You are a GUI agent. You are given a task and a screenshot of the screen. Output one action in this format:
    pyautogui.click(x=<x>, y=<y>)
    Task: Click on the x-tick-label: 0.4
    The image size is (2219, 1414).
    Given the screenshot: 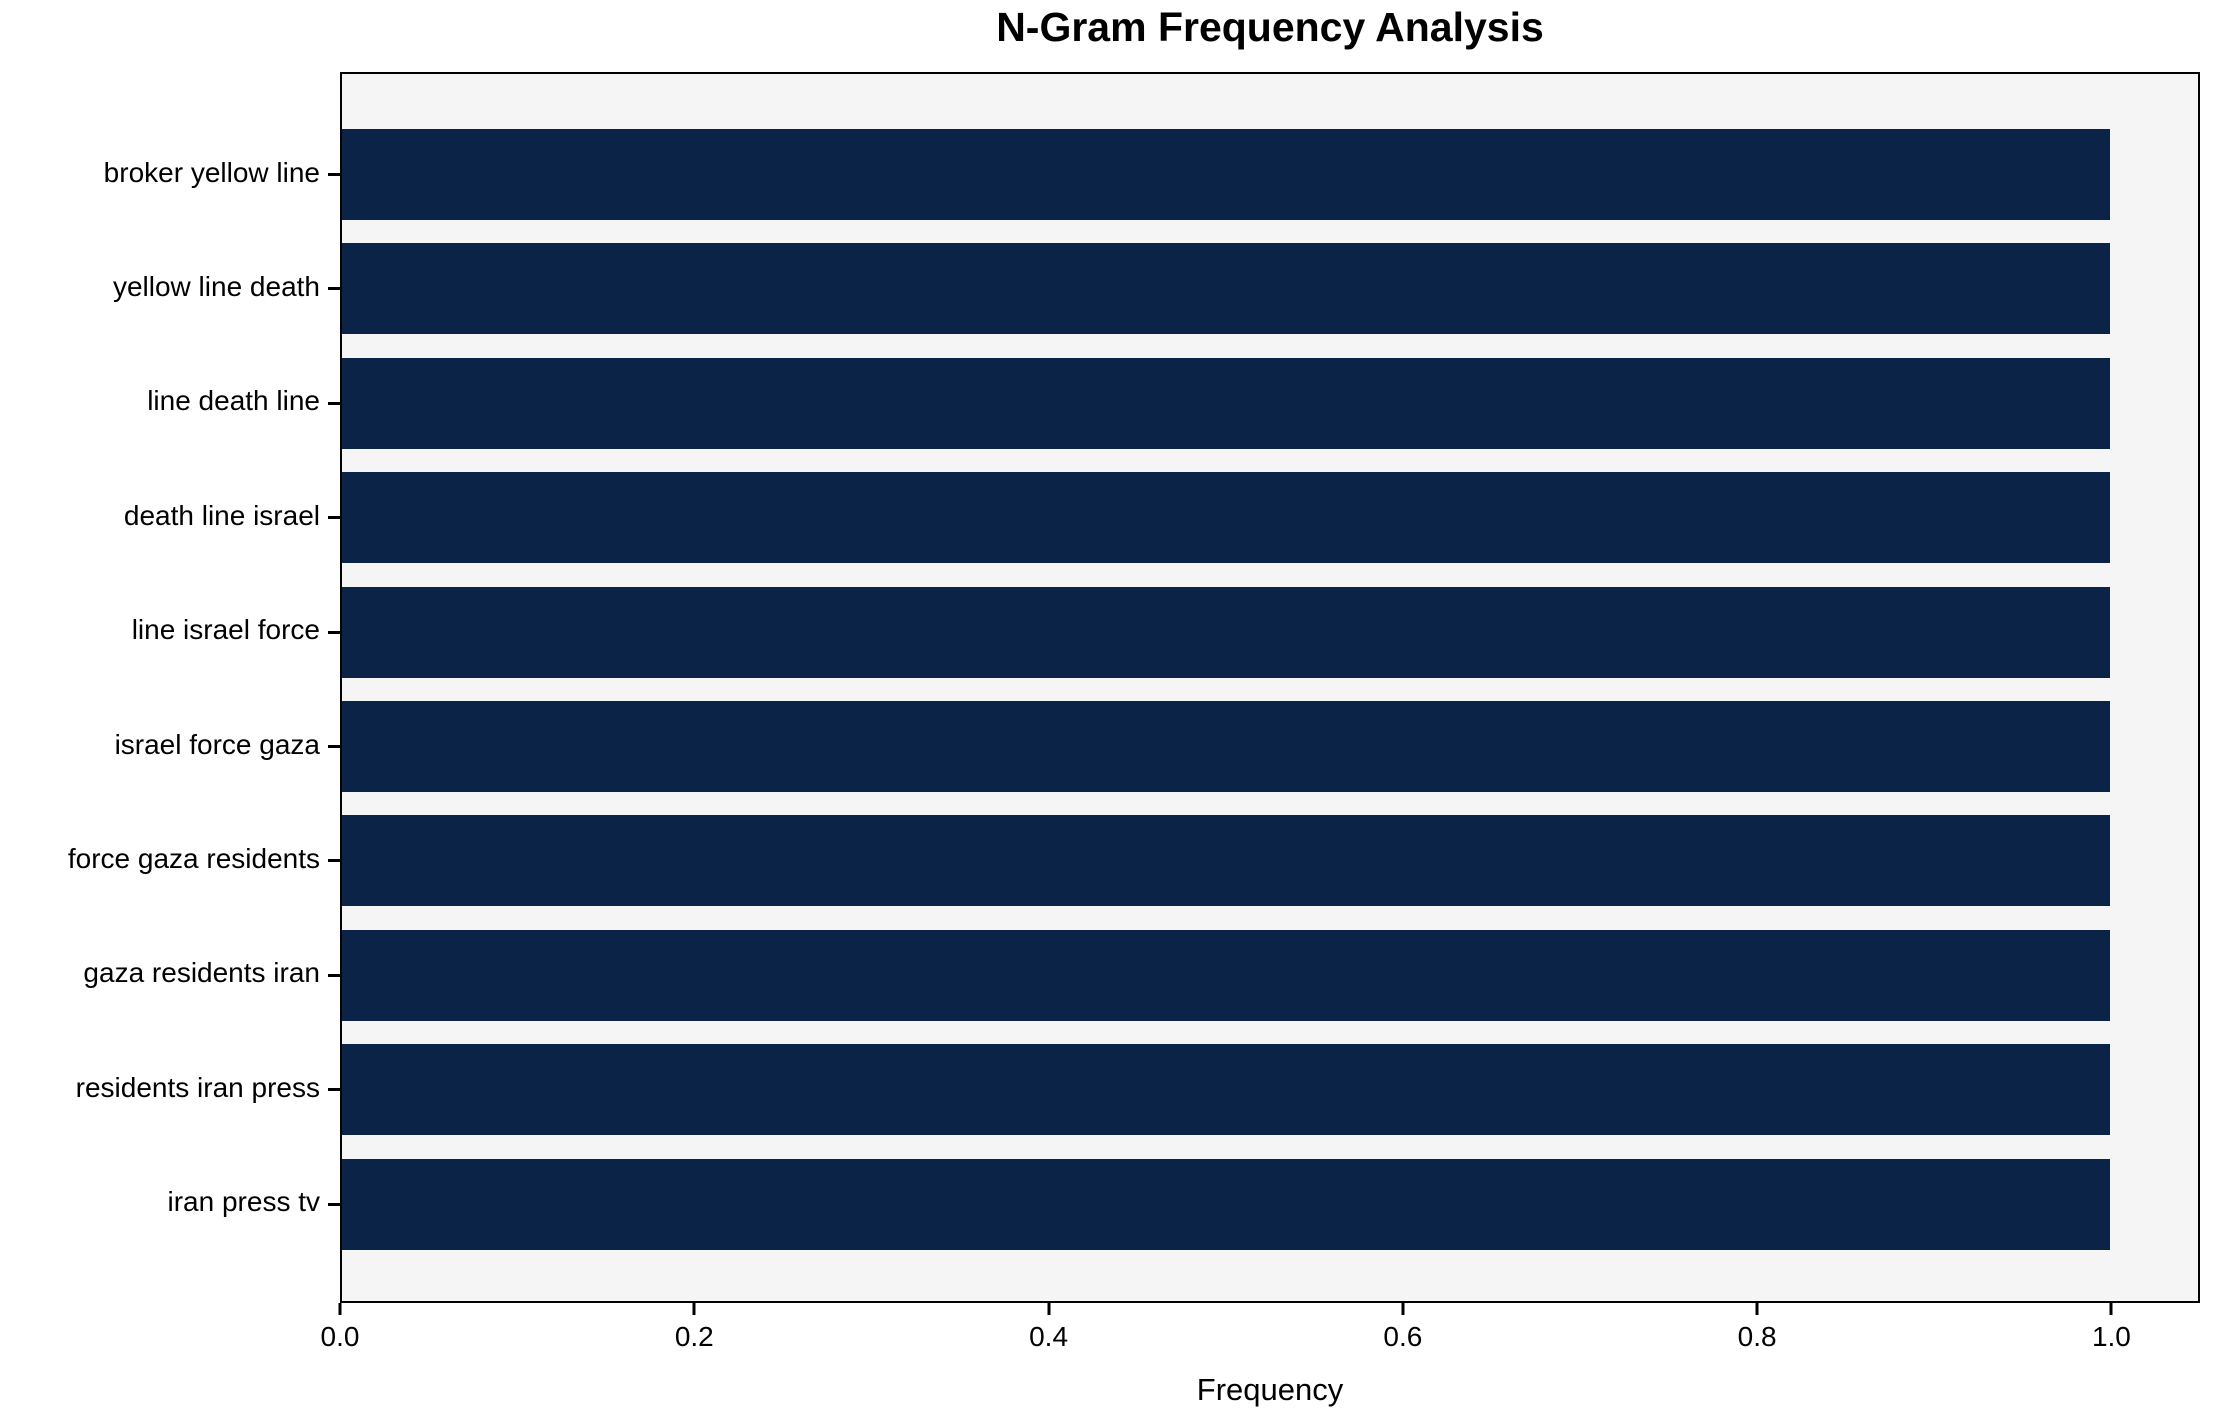 What is the action you would take?
    pyautogui.click(x=1049, y=1336)
    